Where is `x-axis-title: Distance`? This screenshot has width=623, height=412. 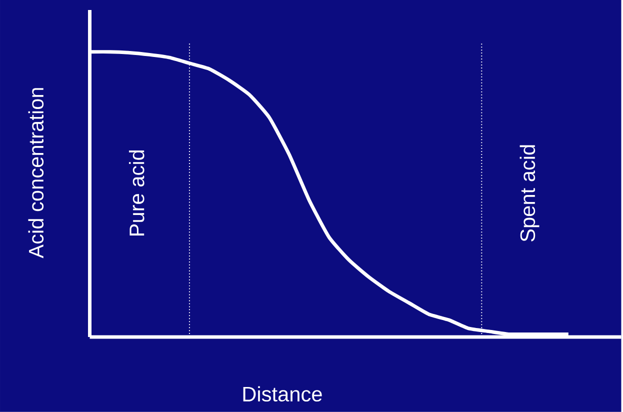
x-axis-title: Distance is located at coordinates (282, 394).